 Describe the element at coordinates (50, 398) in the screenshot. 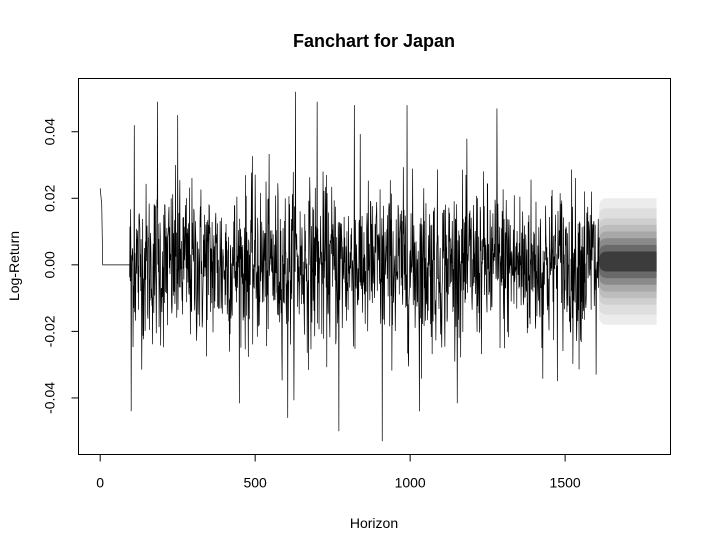

I see `y-tick-label: -0.04` at that location.